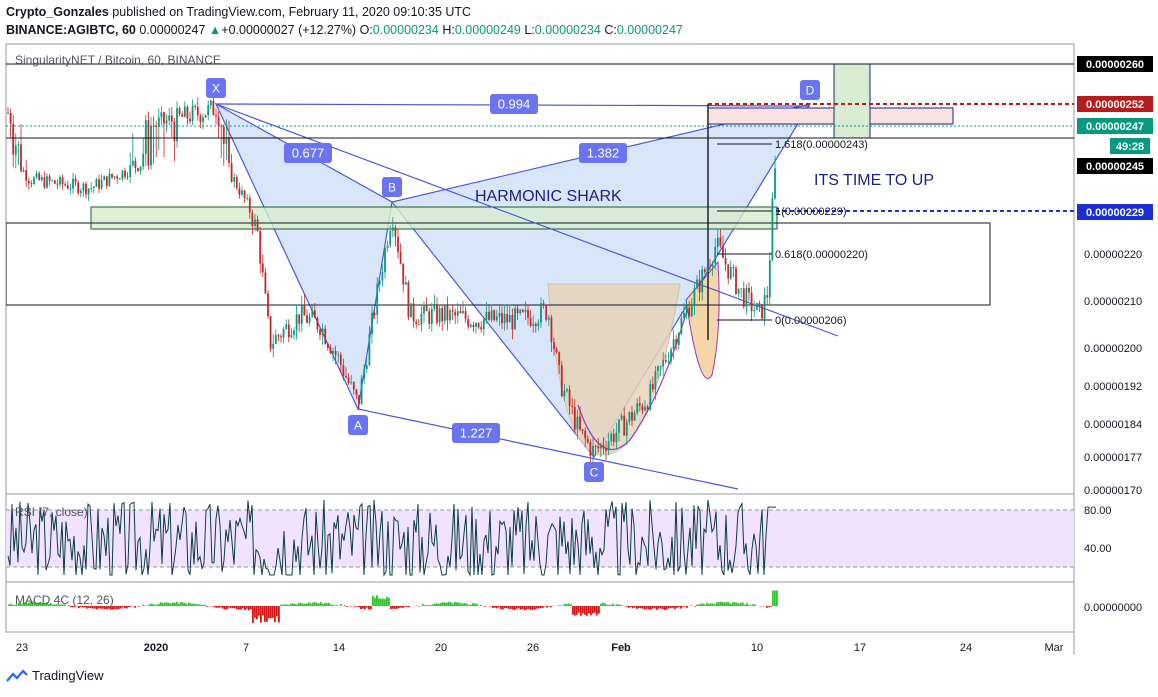 The image size is (1158, 697). Describe the element at coordinates (71, 30) in the screenshot. I see `symbol-label: BINANCE:AGIBTC, 60` at that location.